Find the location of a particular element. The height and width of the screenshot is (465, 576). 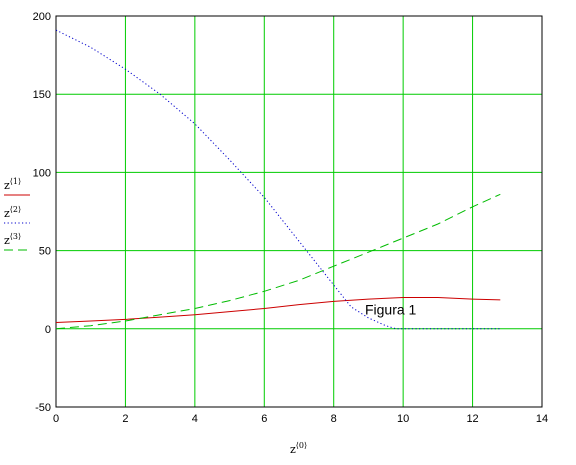

y-tick-label: 0 is located at coordinates (48, 330).